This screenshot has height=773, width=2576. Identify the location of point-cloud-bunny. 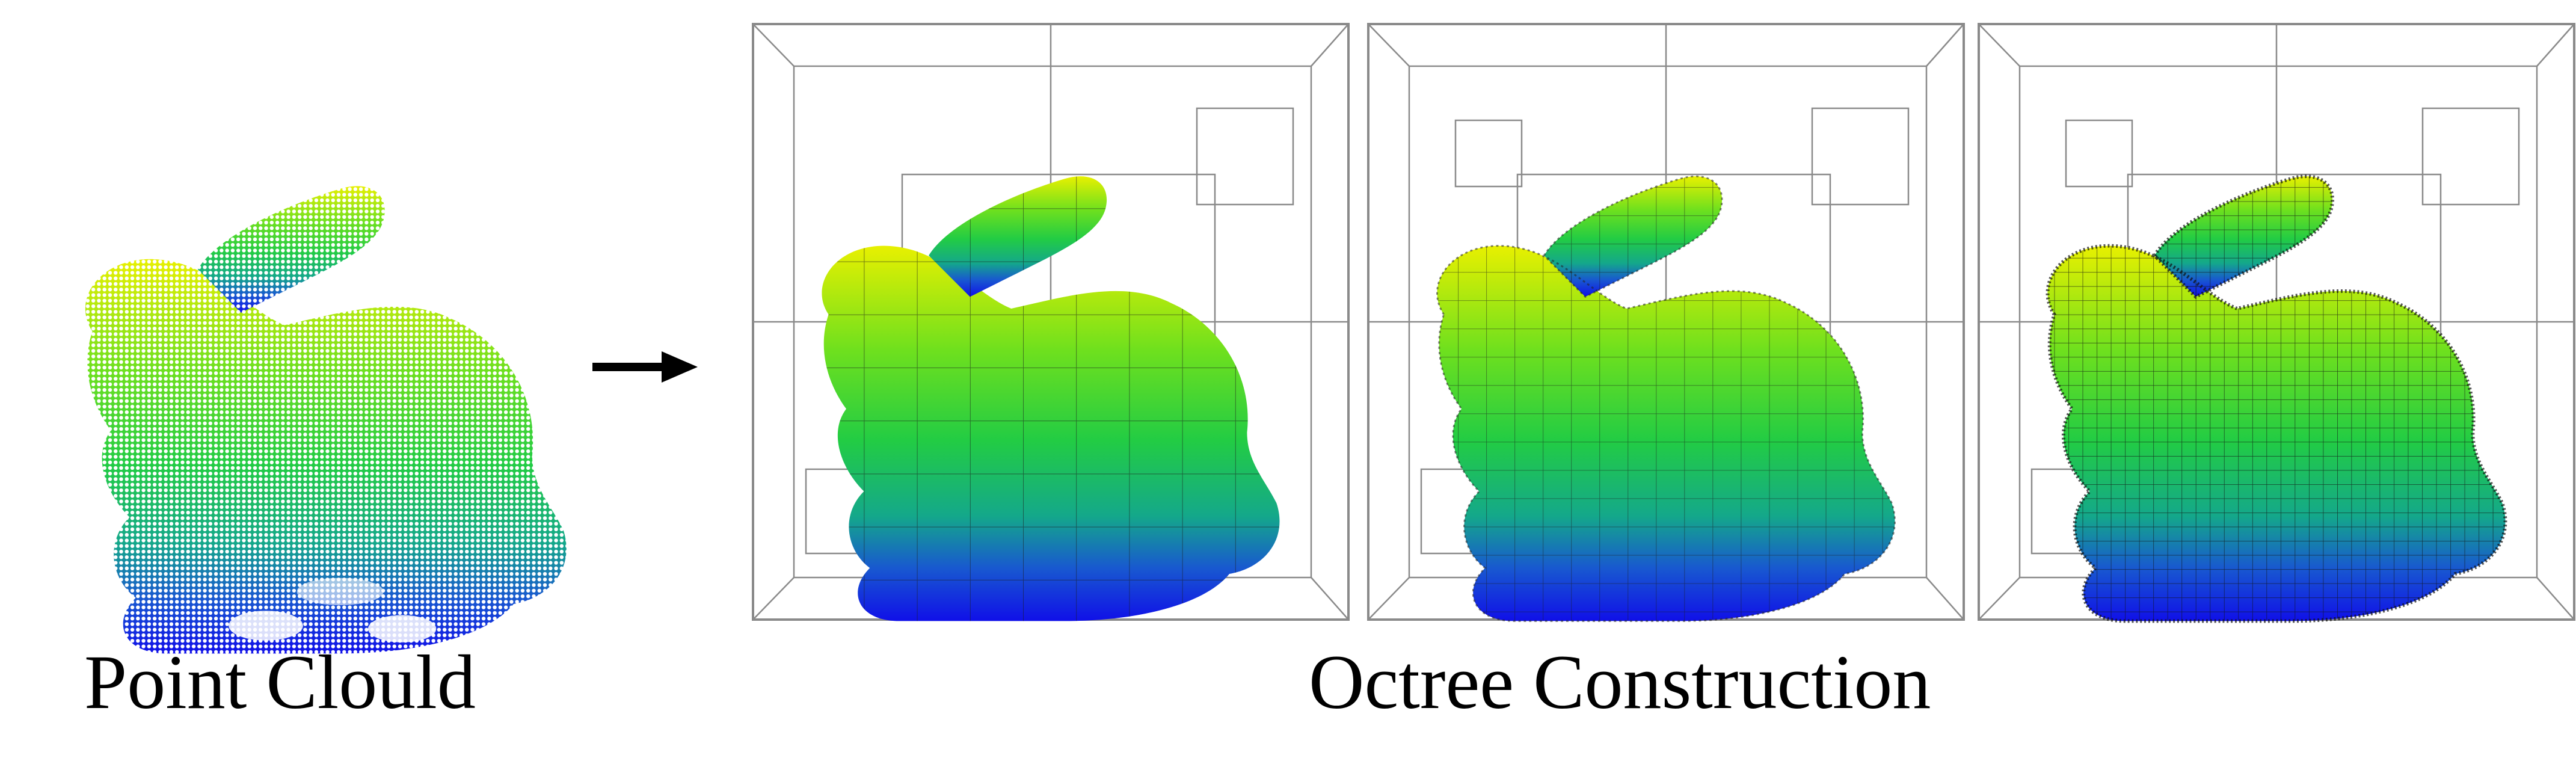
(326, 420).